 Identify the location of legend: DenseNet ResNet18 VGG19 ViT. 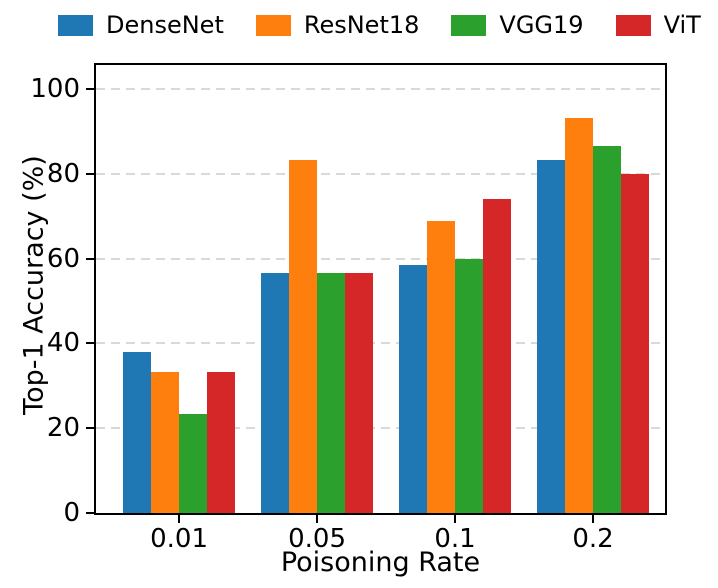
(379, 25).